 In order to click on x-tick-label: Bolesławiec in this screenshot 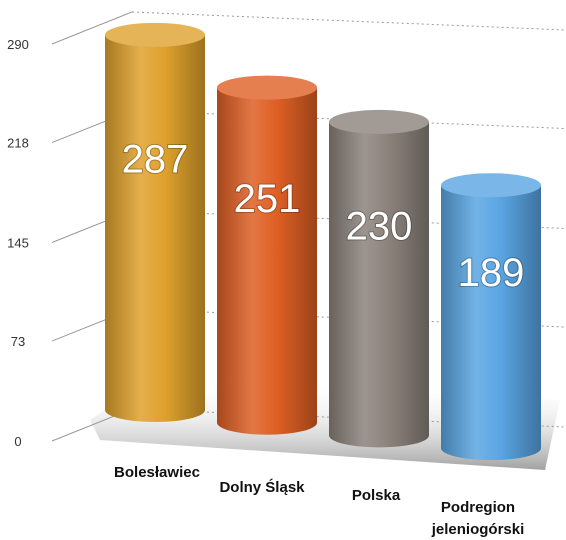, I will do `click(157, 472)`.